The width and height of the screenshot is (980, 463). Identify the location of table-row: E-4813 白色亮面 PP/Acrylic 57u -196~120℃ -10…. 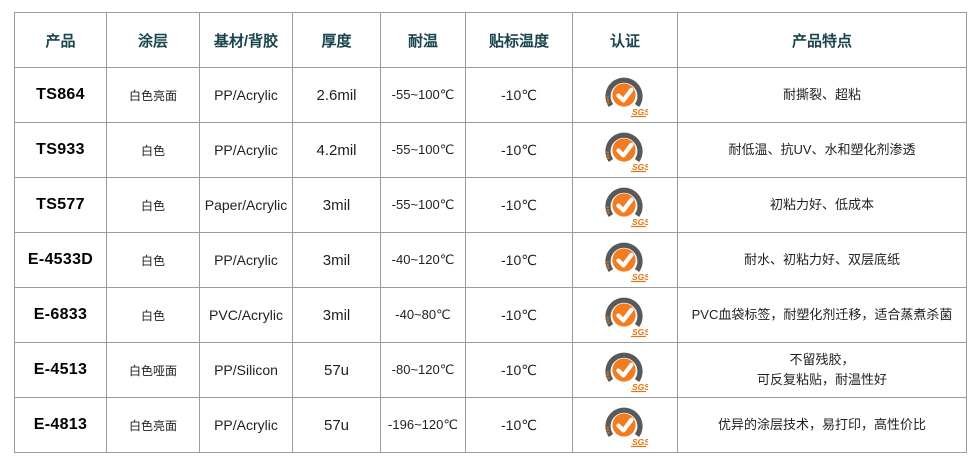
(490, 425).